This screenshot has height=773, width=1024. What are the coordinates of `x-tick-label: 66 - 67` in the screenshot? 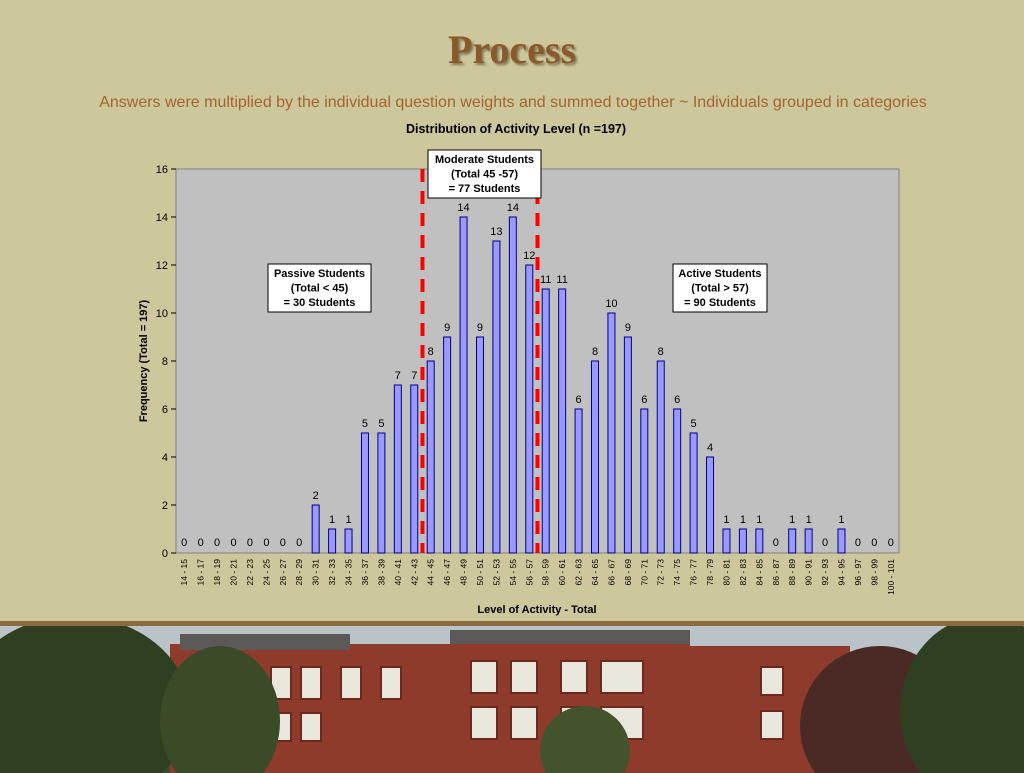 It's located at (611, 572).